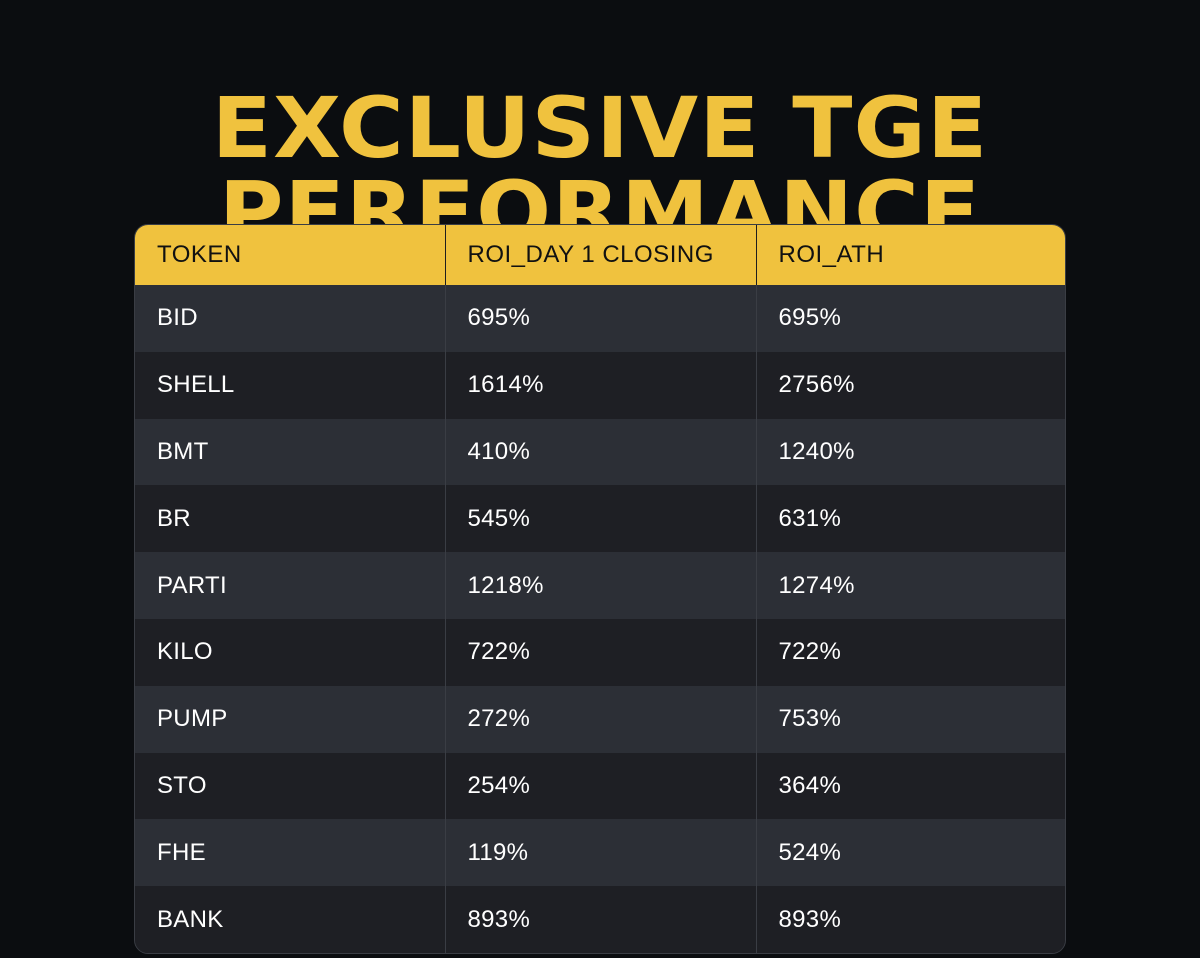 This screenshot has height=958, width=1200. I want to click on cell-token: FHE, so click(290, 853).